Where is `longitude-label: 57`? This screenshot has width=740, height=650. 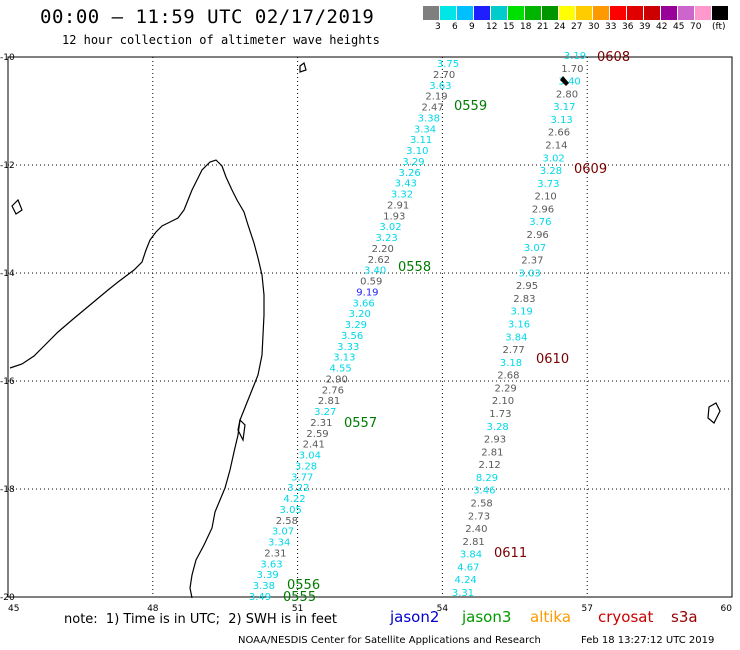
longitude-label: 57 is located at coordinates (586, 609).